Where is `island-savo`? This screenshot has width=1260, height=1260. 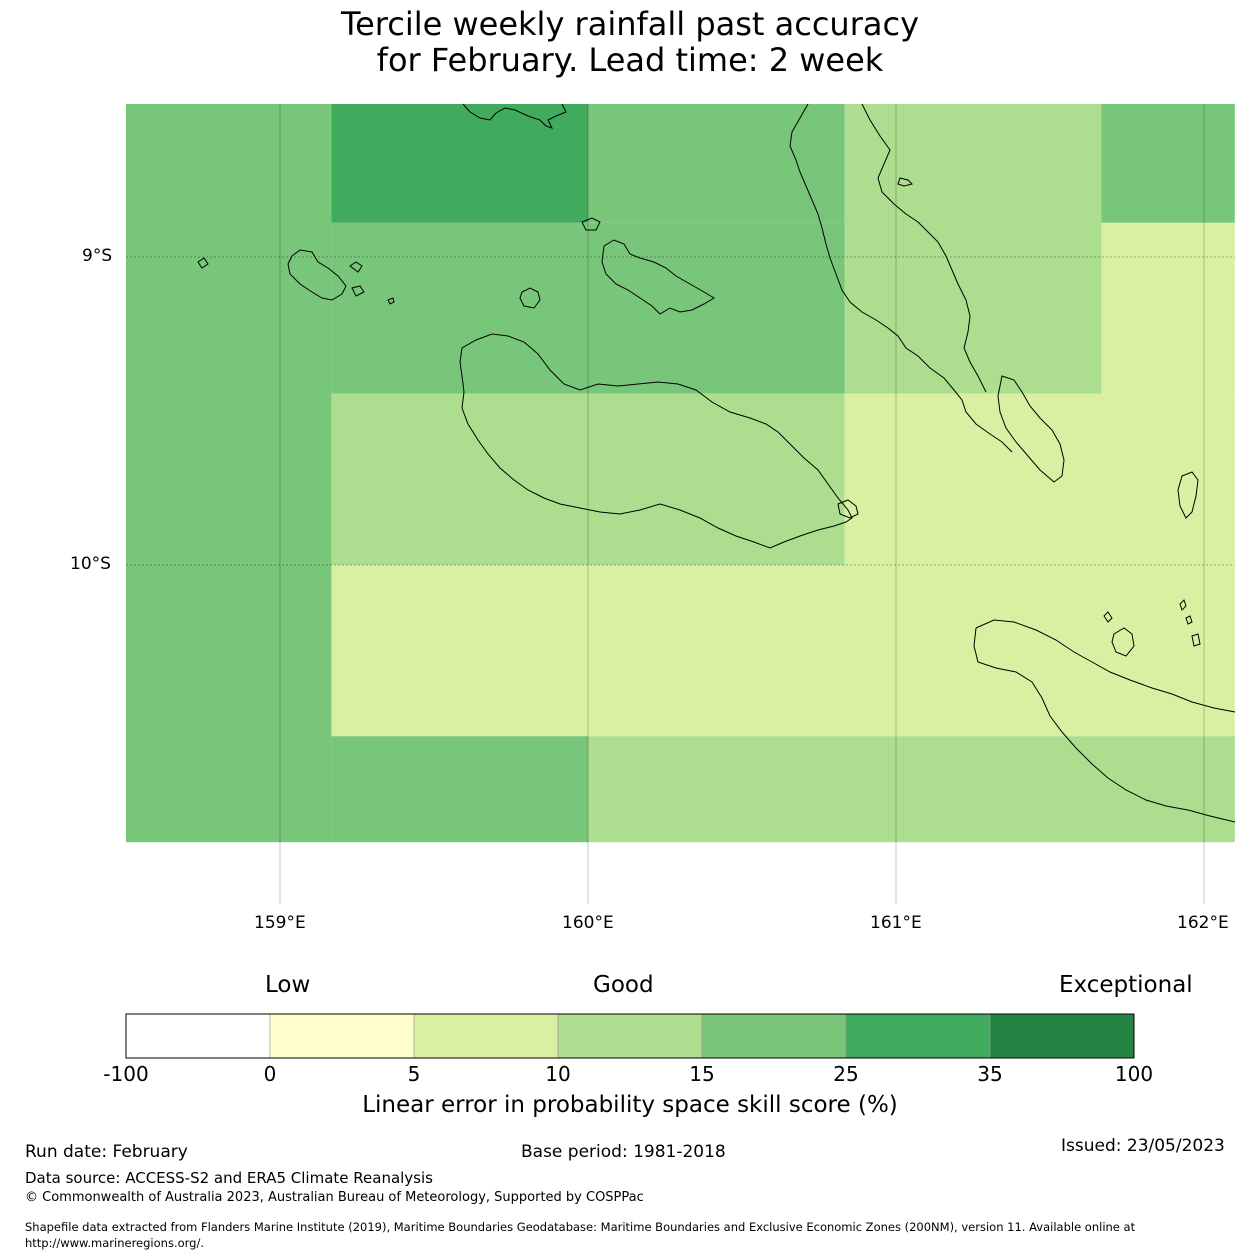
island-savo is located at coordinates (530, 298).